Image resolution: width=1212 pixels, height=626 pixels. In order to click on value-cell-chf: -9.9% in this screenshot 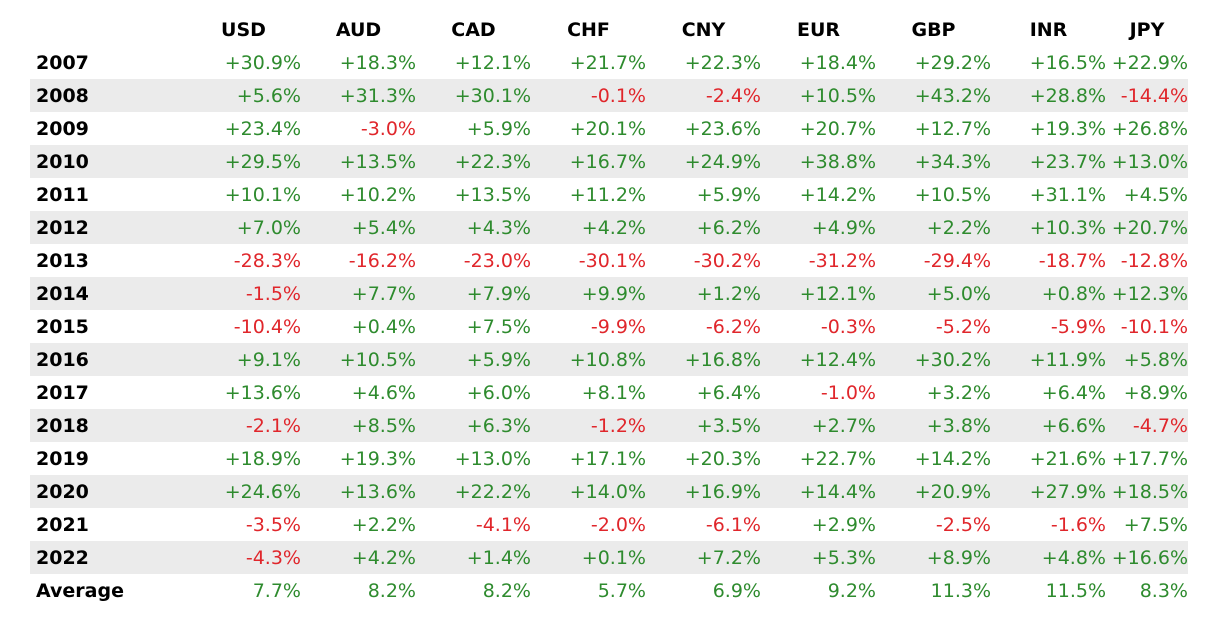, I will do `click(618, 326)`.